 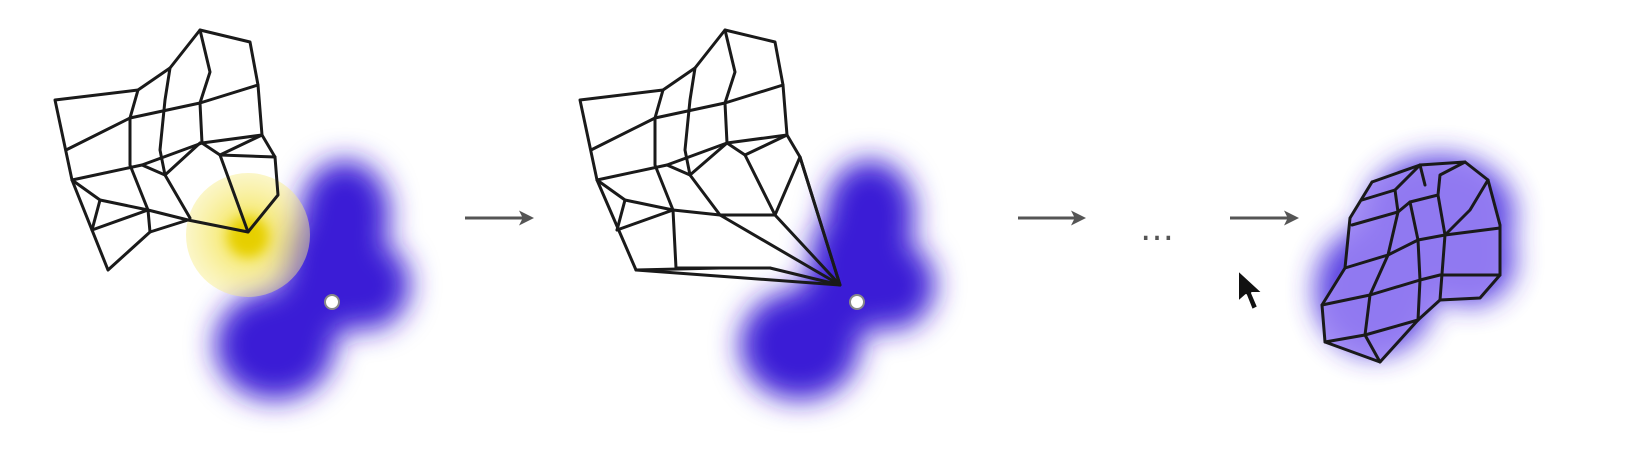 I want to click on mouse-pointer-icon, so click(x=1250, y=290).